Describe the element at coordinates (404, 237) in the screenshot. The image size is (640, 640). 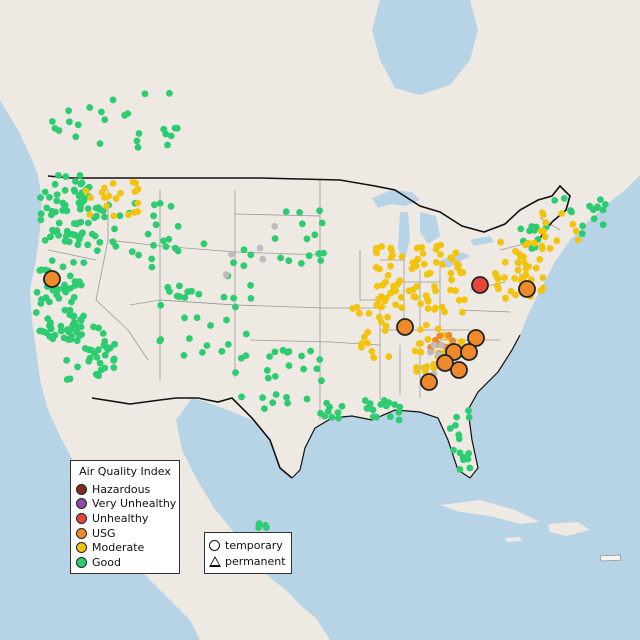
I see `lake-michigan` at that location.